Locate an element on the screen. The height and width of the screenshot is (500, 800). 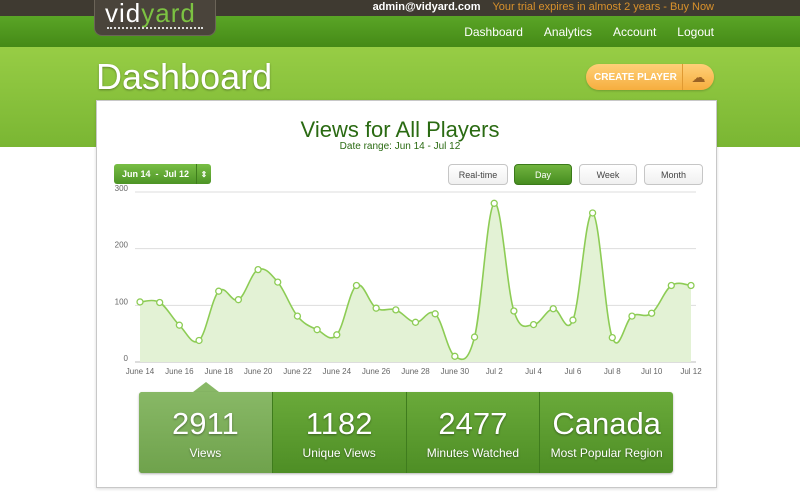
period-day-button: Day is located at coordinates (543, 174).